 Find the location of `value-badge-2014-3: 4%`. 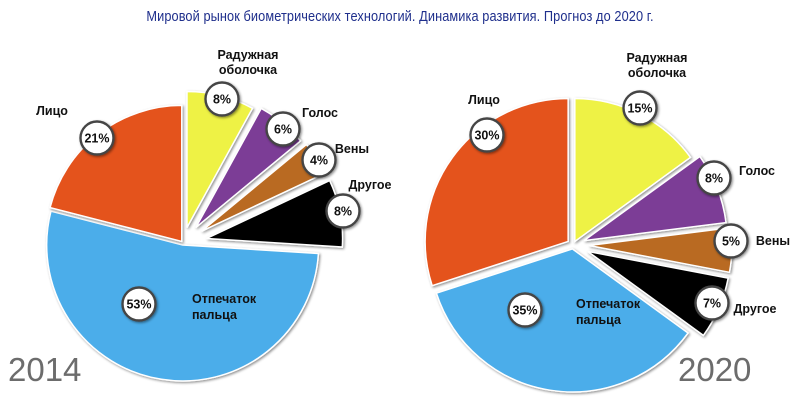

value-badge-2014-3: 4% is located at coordinates (319, 160).